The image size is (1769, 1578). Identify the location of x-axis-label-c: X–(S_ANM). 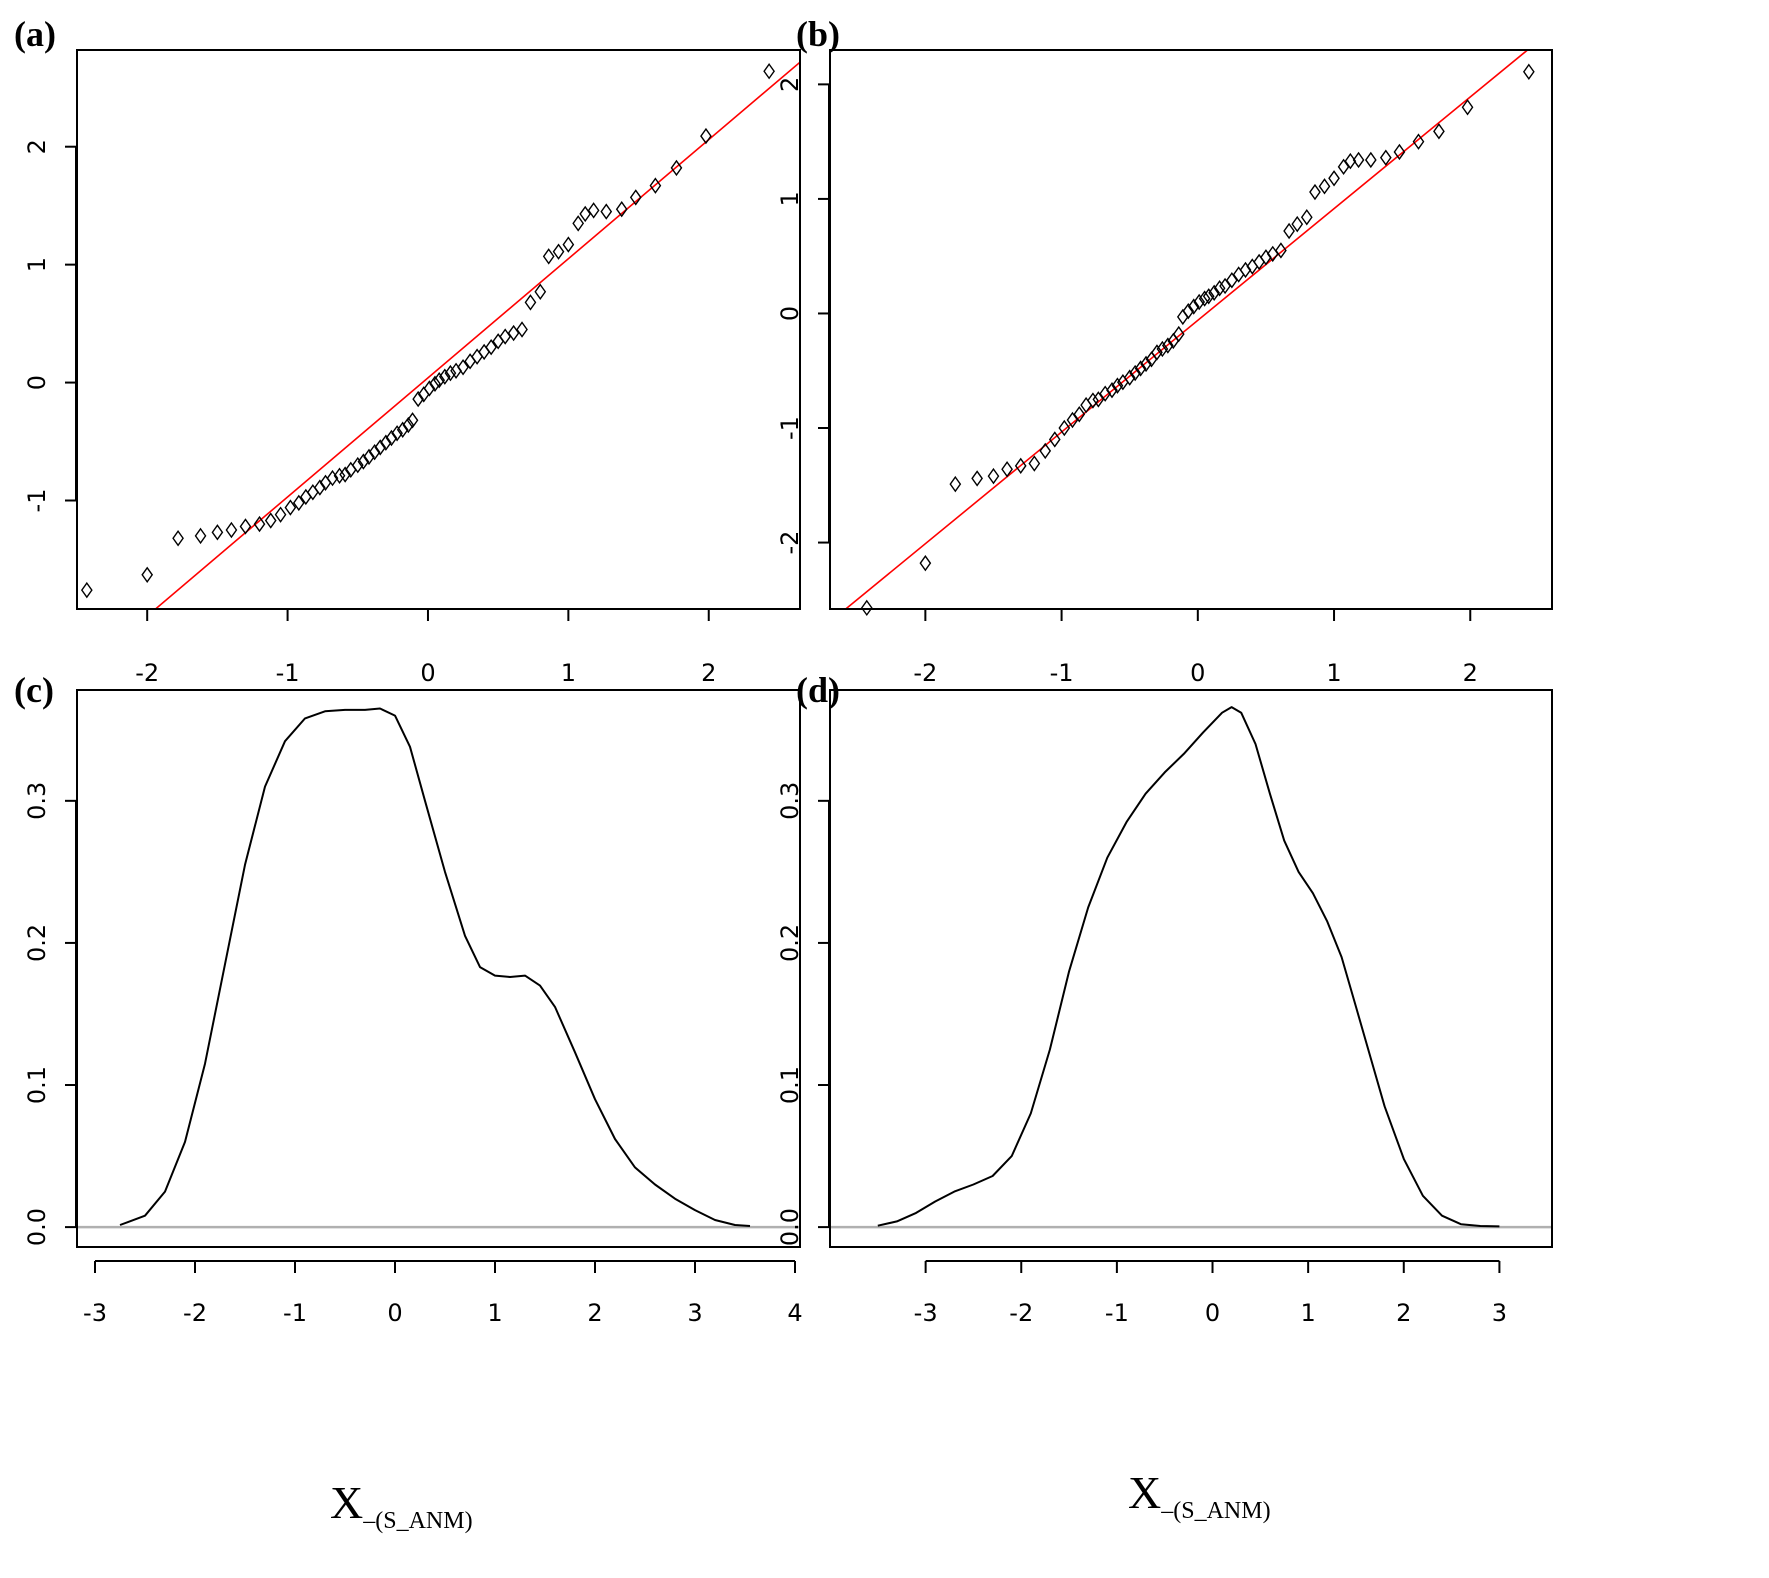
(401, 1507).